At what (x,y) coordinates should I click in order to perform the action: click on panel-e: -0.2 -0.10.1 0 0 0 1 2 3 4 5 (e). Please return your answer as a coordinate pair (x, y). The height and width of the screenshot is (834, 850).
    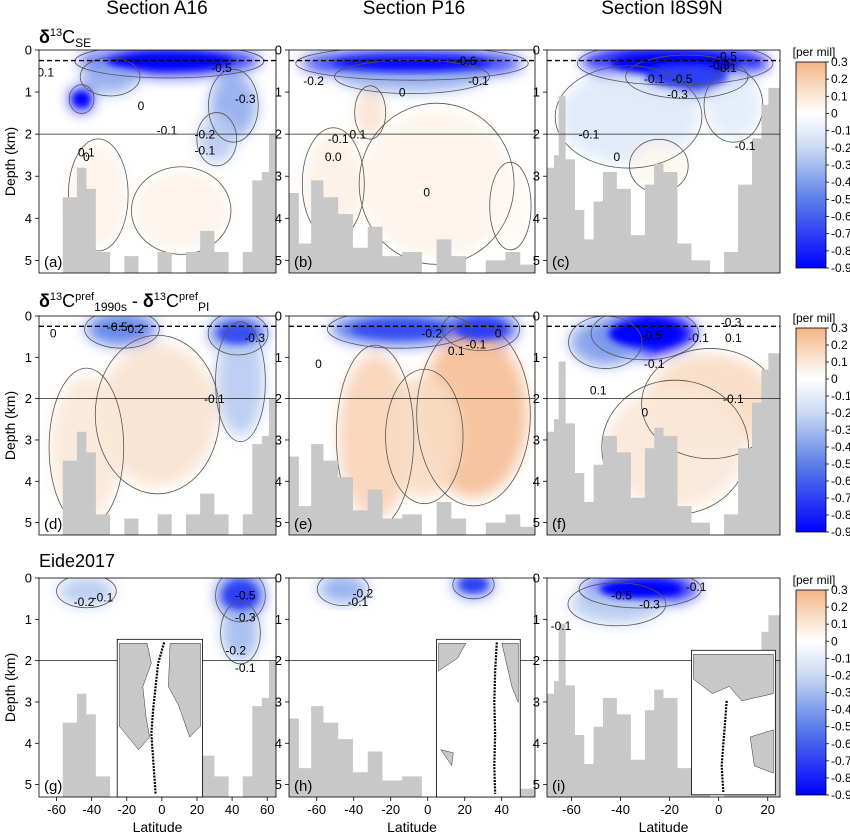
    Looking at the image, I should click on (405, 422).